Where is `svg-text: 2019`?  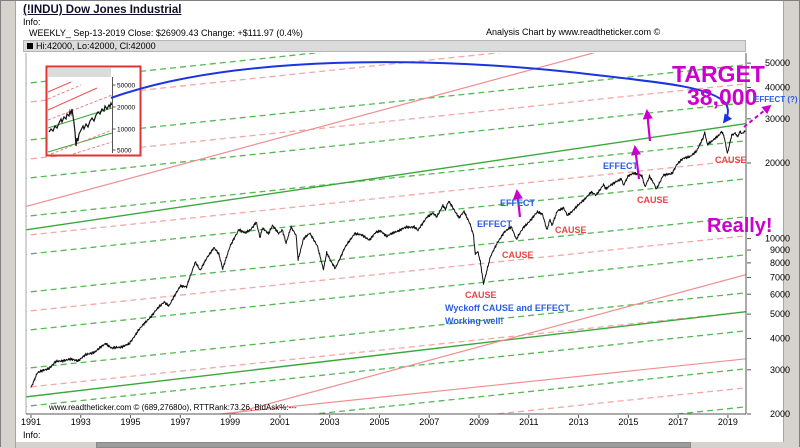
svg-text: 2019 is located at coordinates (728, 422).